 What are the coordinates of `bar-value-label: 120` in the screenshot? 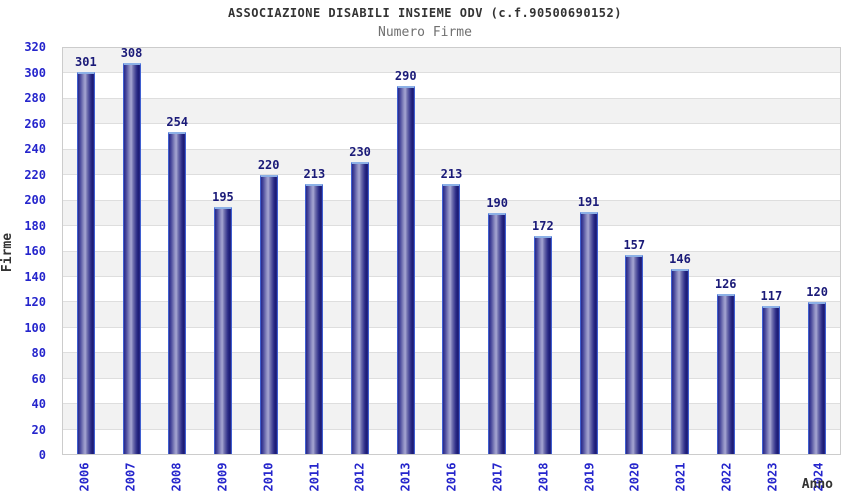 It's located at (817, 291).